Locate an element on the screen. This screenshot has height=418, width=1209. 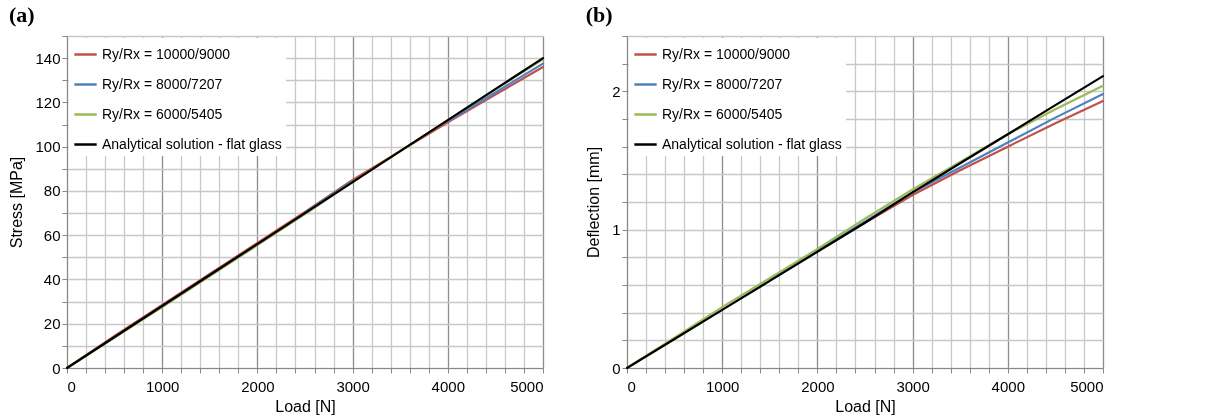
y-tick-label: 1 is located at coordinates (616, 230).